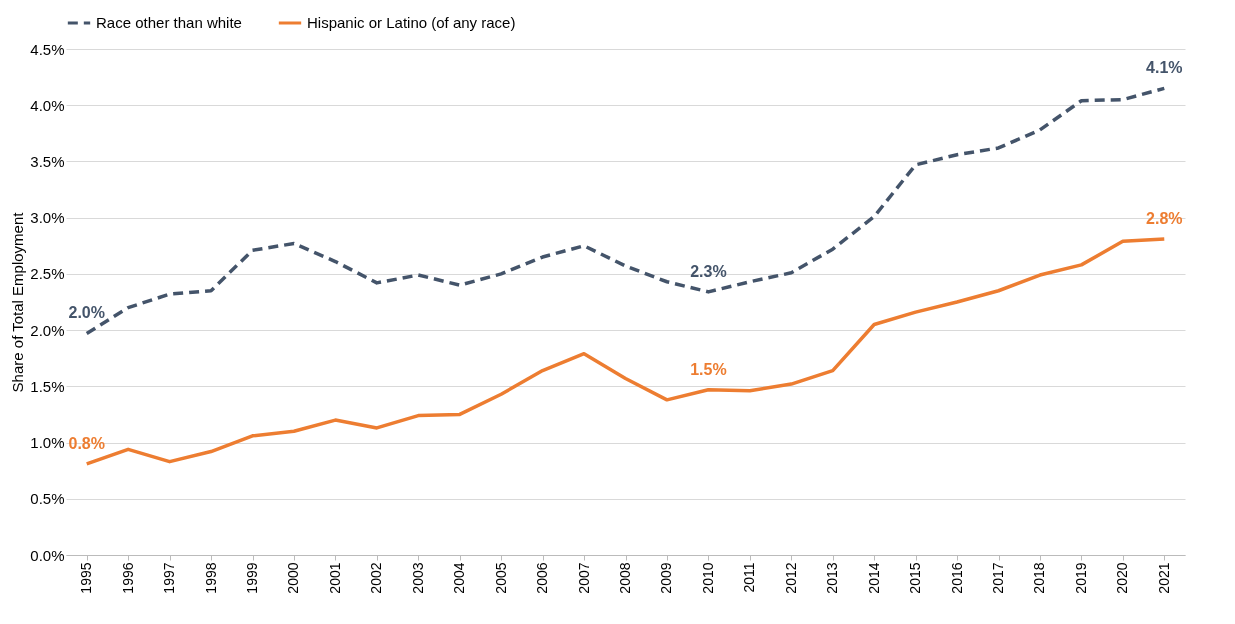  I want to click on x-tick-label: 2012, so click(790, 578).